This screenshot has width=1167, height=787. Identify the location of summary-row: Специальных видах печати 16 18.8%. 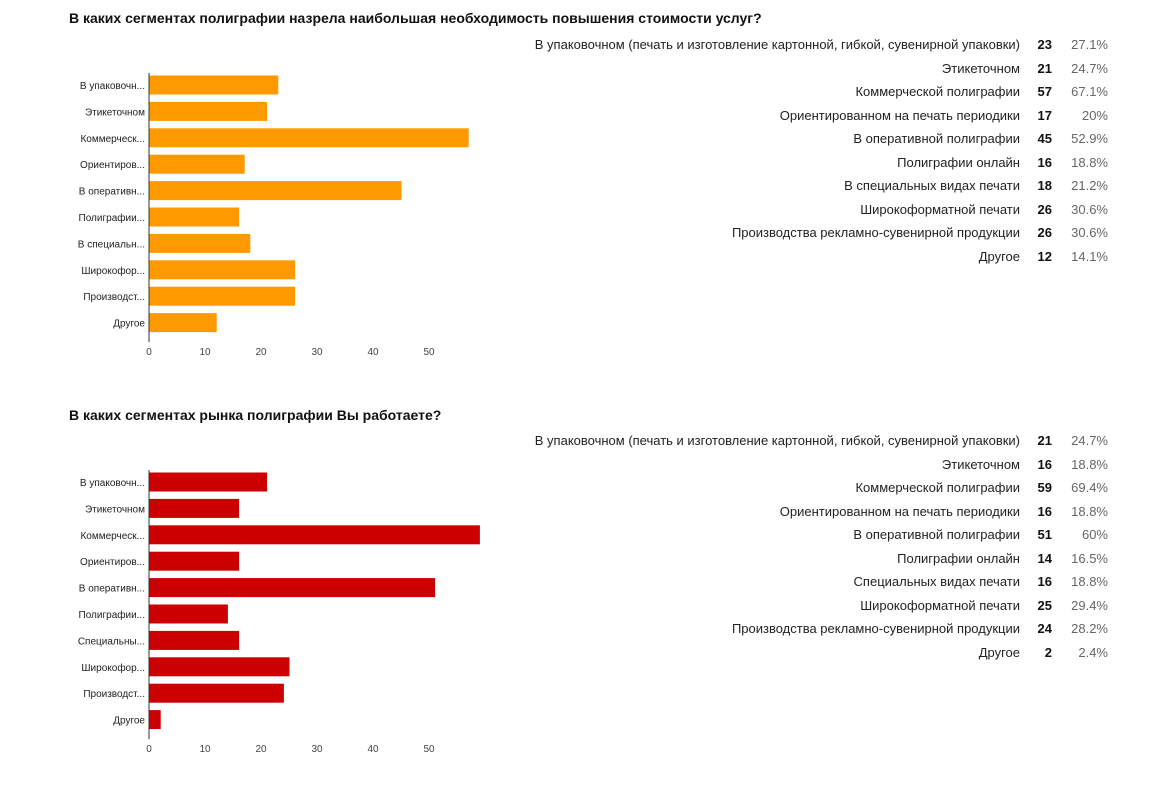
(820, 584).